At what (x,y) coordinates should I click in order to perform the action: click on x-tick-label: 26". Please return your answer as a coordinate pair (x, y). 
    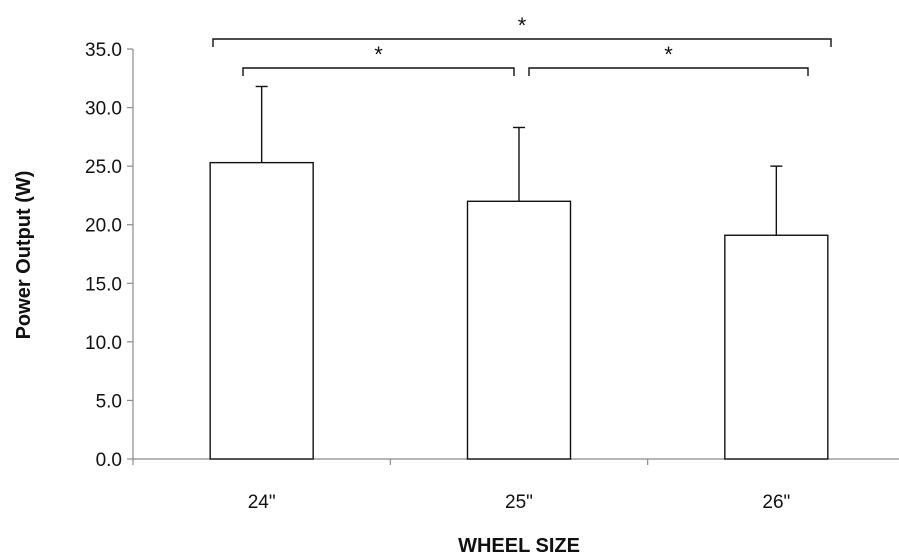
    Looking at the image, I should click on (776, 502).